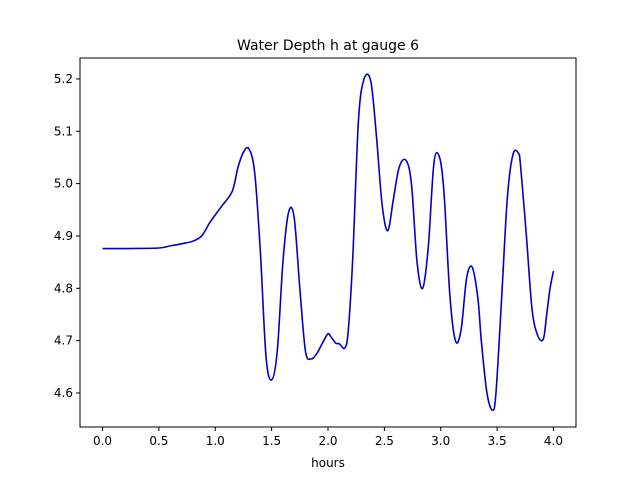  Describe the element at coordinates (271, 441) in the screenshot. I see `x-tick-label: 1.5` at that location.